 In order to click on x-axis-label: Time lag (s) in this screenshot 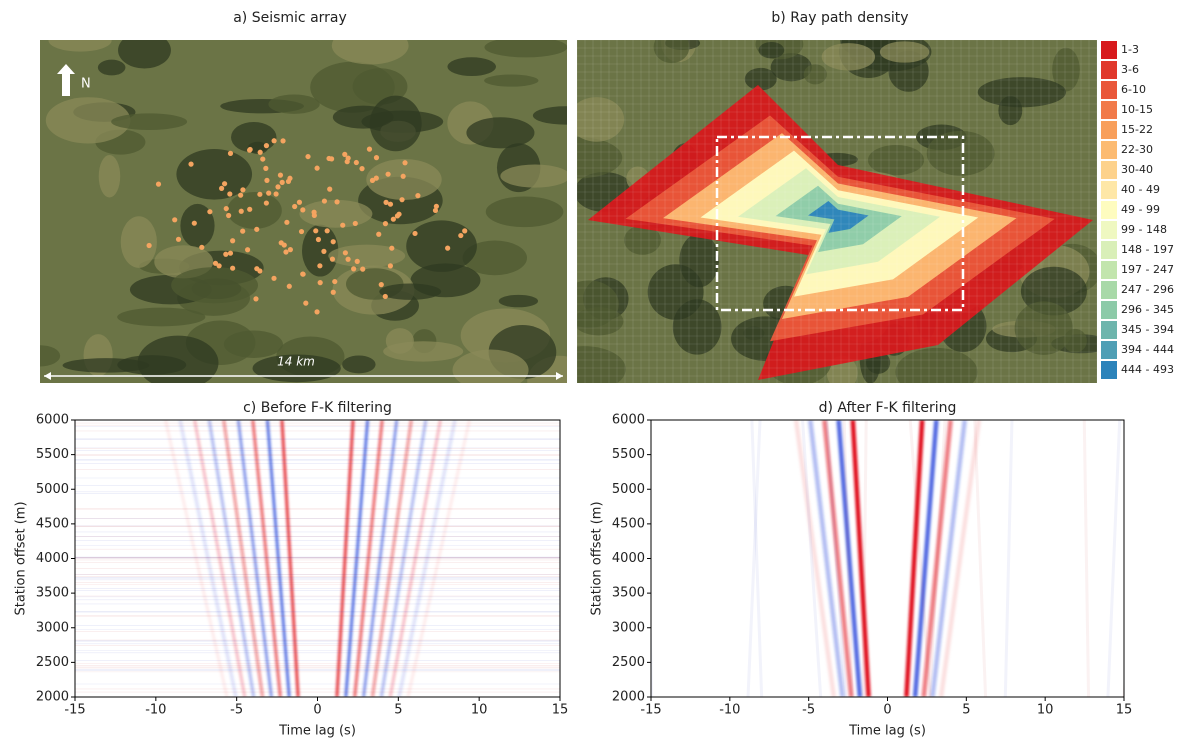, I will do `click(317, 731)`.